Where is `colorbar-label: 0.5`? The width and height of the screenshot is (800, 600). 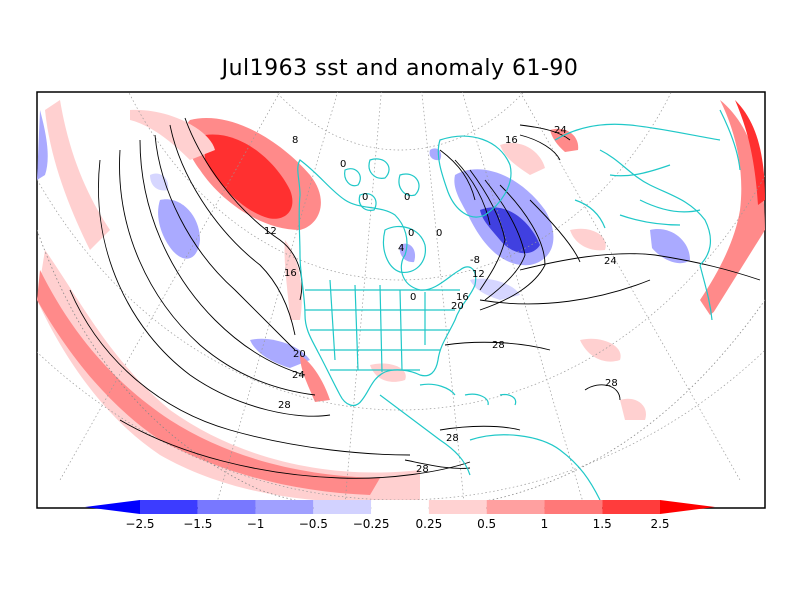
colorbar-label: 0.5 is located at coordinates (486, 524).